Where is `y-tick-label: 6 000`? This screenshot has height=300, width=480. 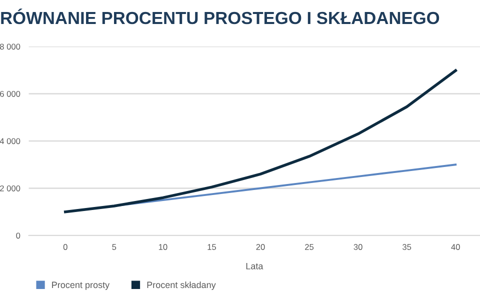
y-tick-label: 6 000 is located at coordinates (10, 93).